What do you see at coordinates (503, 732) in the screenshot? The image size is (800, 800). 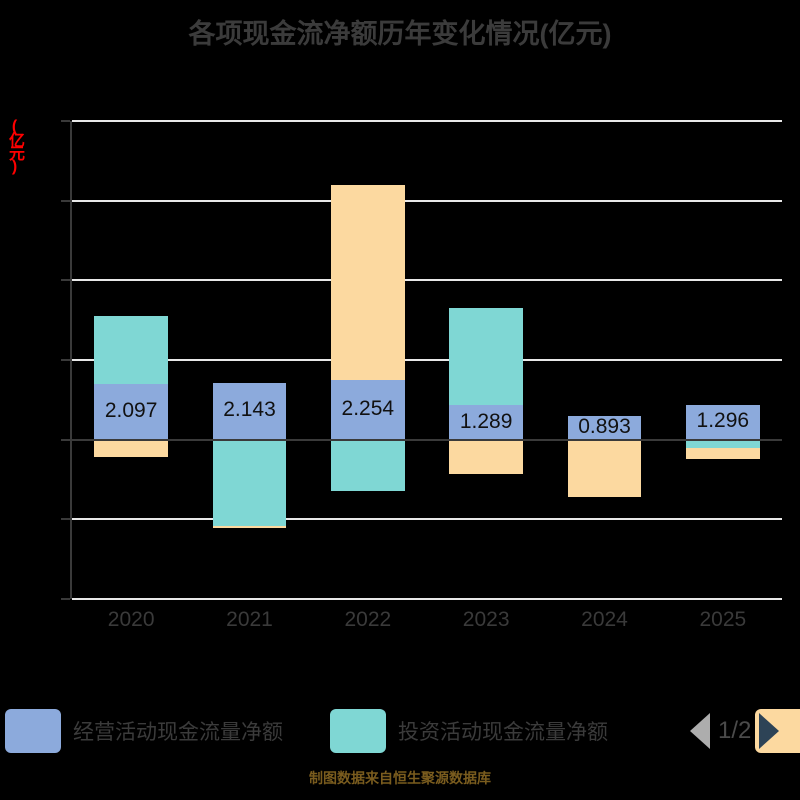 I see `legend-label: 投资活动现金流量净额` at bounding box center [503, 732].